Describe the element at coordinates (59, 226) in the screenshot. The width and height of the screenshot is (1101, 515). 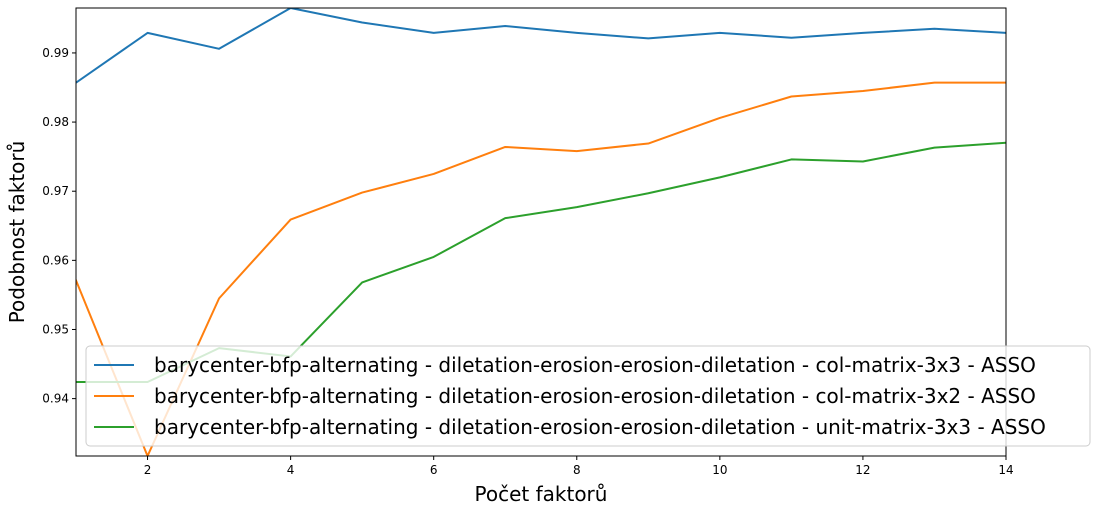
I see `y-axis-ticks: 0.94 0.95 0.96 0.97 0.98 0.99` at that location.